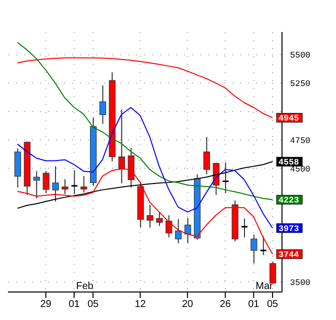 The width and height of the screenshot is (336, 320). Describe the element at coordinates (288, 201) in the screenshot. I see `data-label: 4223` at that location.